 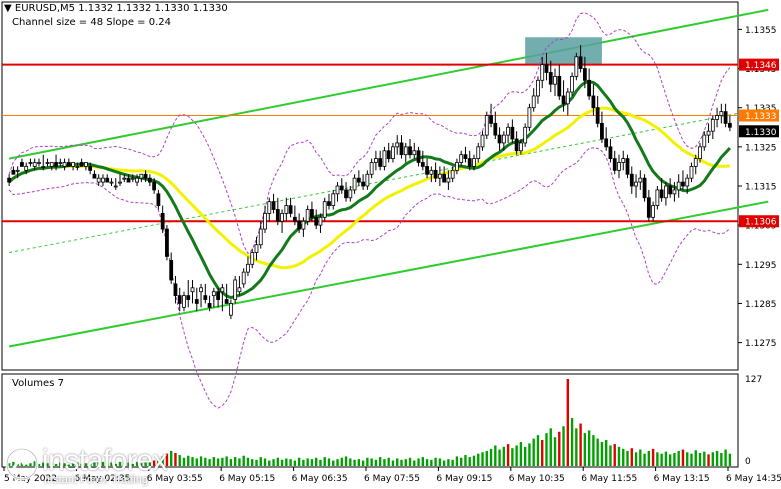 What do you see at coordinates (609, 479) in the screenshot?
I see `x-tick-label: 6 May 11:55` at bounding box center [609, 479].